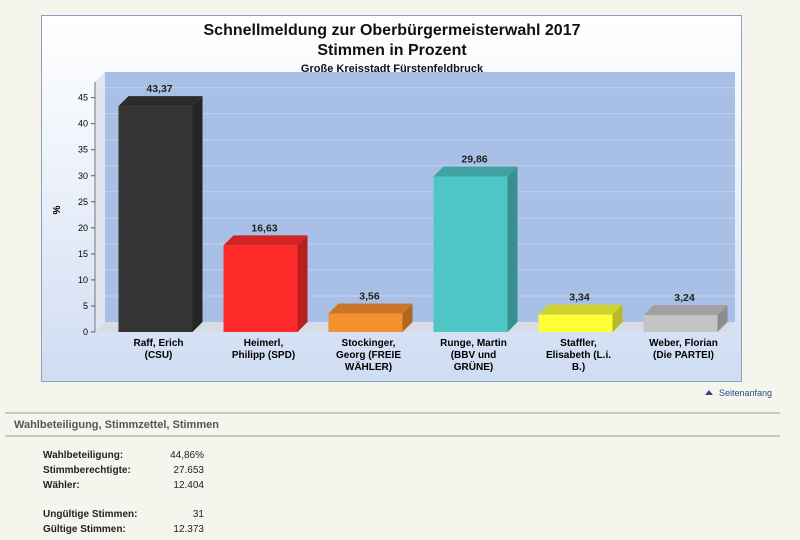 The height and width of the screenshot is (540, 800). I want to click on data-label-3: 29,86, so click(474, 159).